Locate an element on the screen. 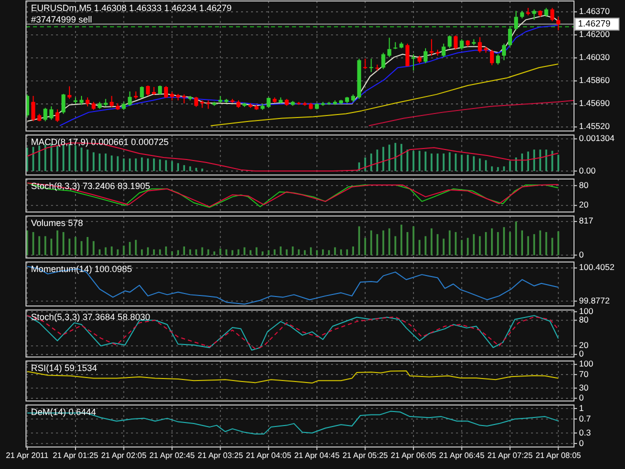  chart-title: EURUSDm,M5 1.46308 1.46333 1.46234 1.46279 is located at coordinates (131, 8).